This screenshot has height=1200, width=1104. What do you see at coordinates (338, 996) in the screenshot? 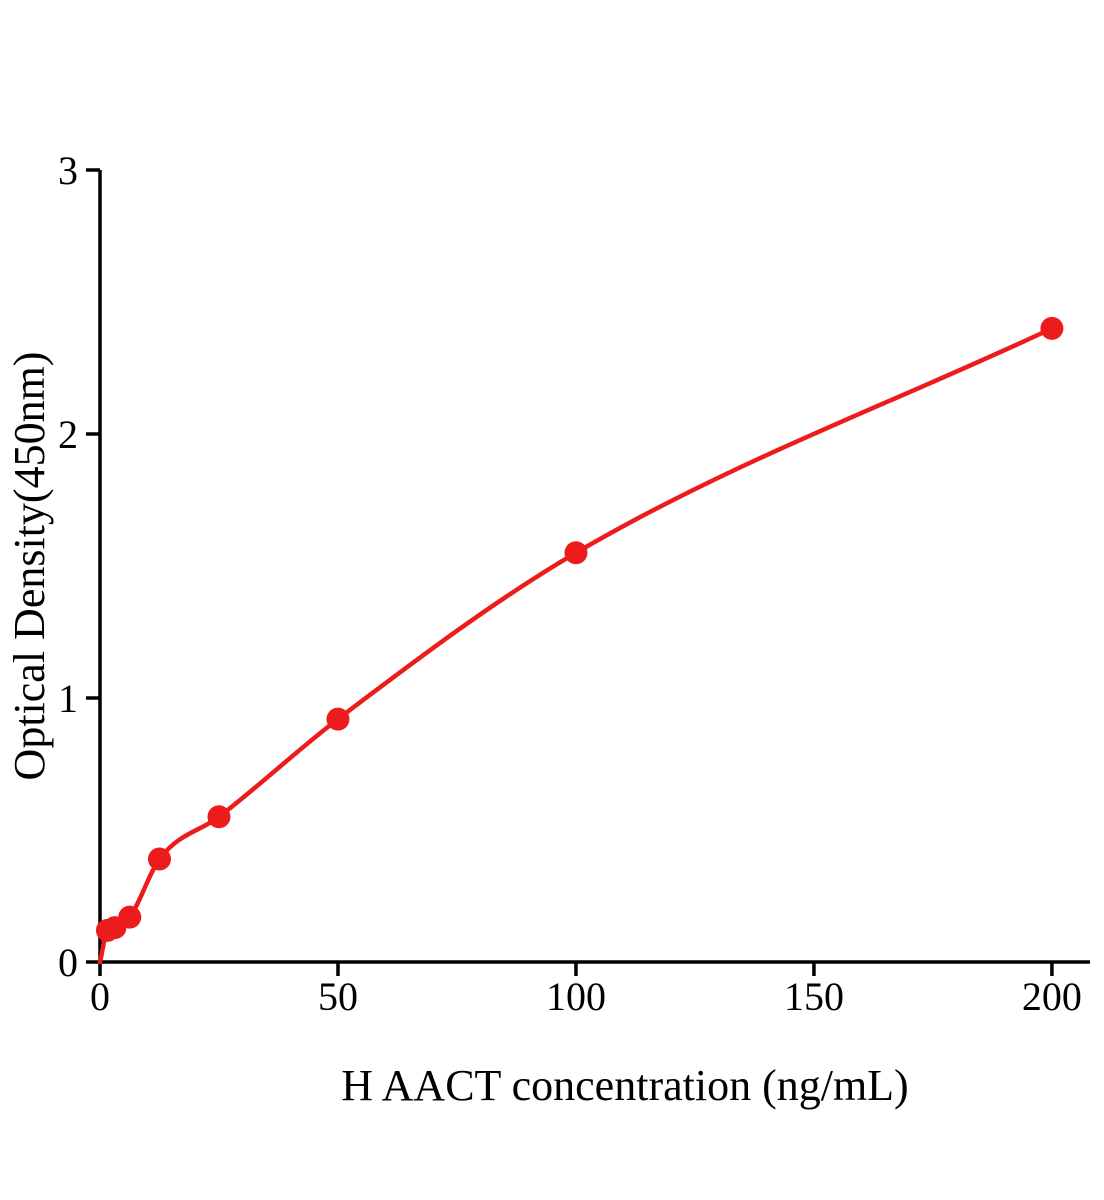
I see `x-tick-label: 50` at bounding box center [338, 996].